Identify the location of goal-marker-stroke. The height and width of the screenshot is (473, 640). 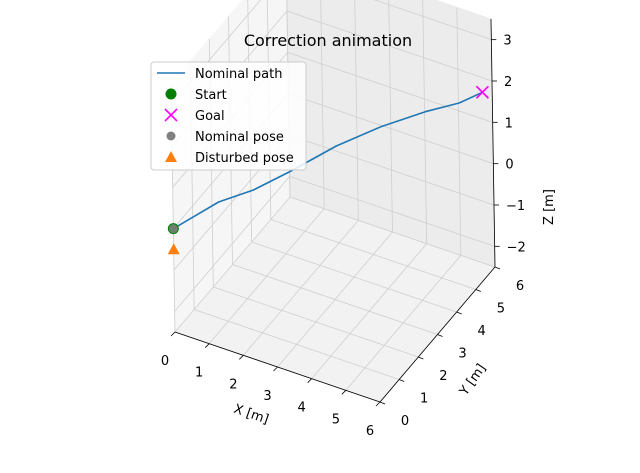
(482, 92).